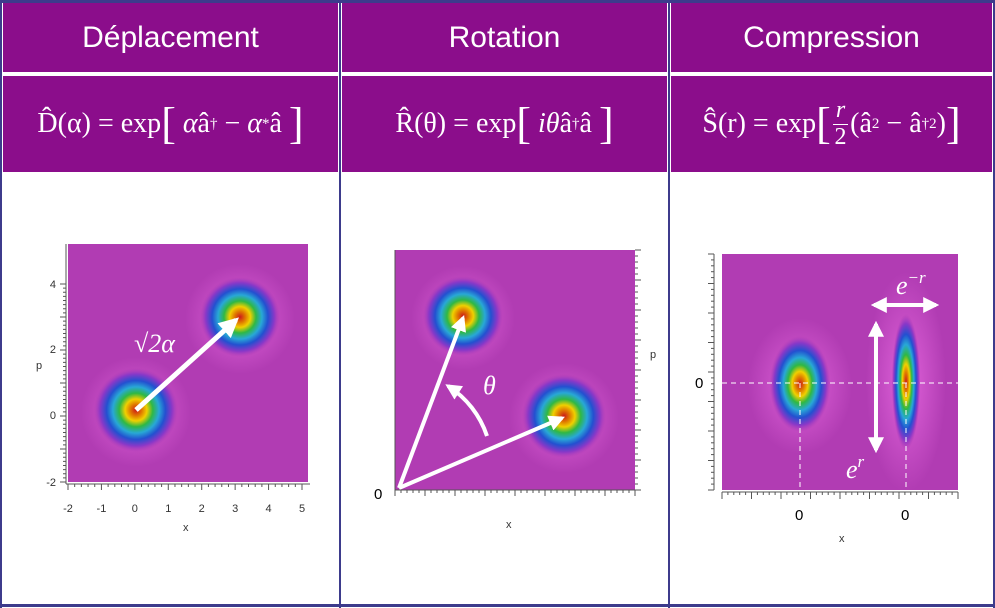 This screenshot has width=995, height=608. I want to click on x-tick-label: 2, so click(202, 509).